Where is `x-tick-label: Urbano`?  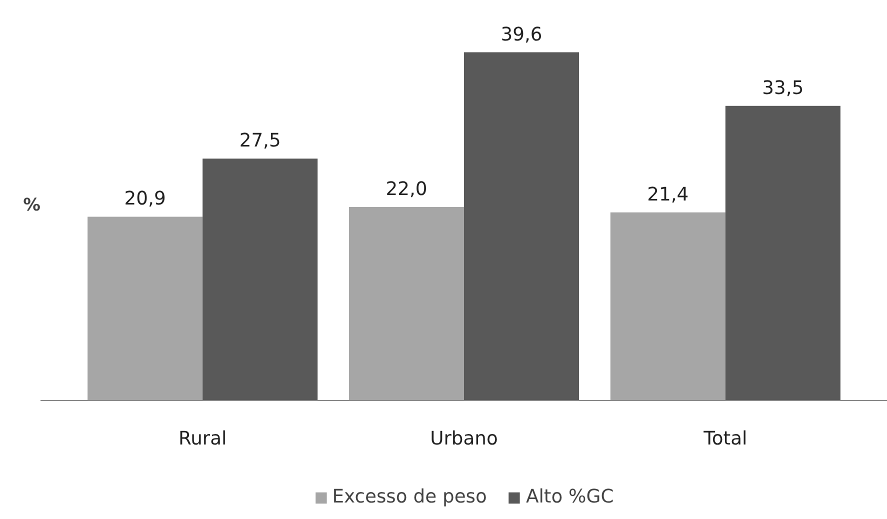 x-tick-label: Urbano is located at coordinates (464, 439).